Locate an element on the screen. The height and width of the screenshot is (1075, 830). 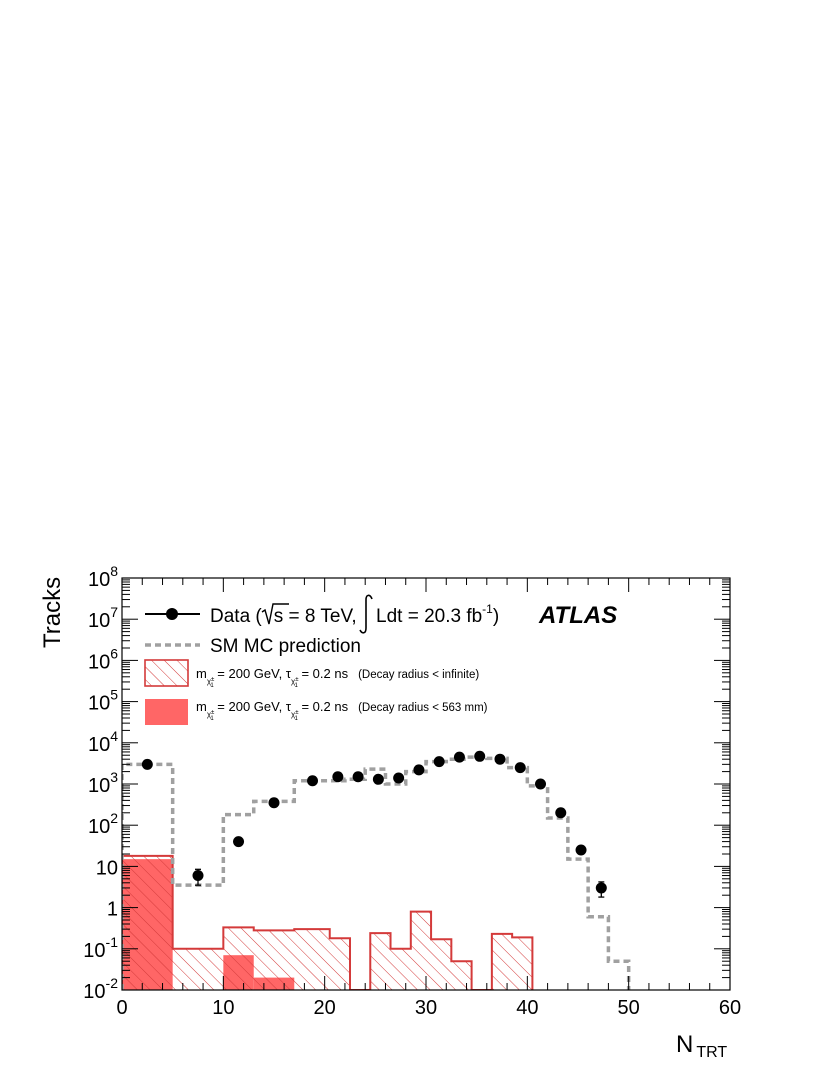
hatched-signal-fill is located at coordinates (327, 922).